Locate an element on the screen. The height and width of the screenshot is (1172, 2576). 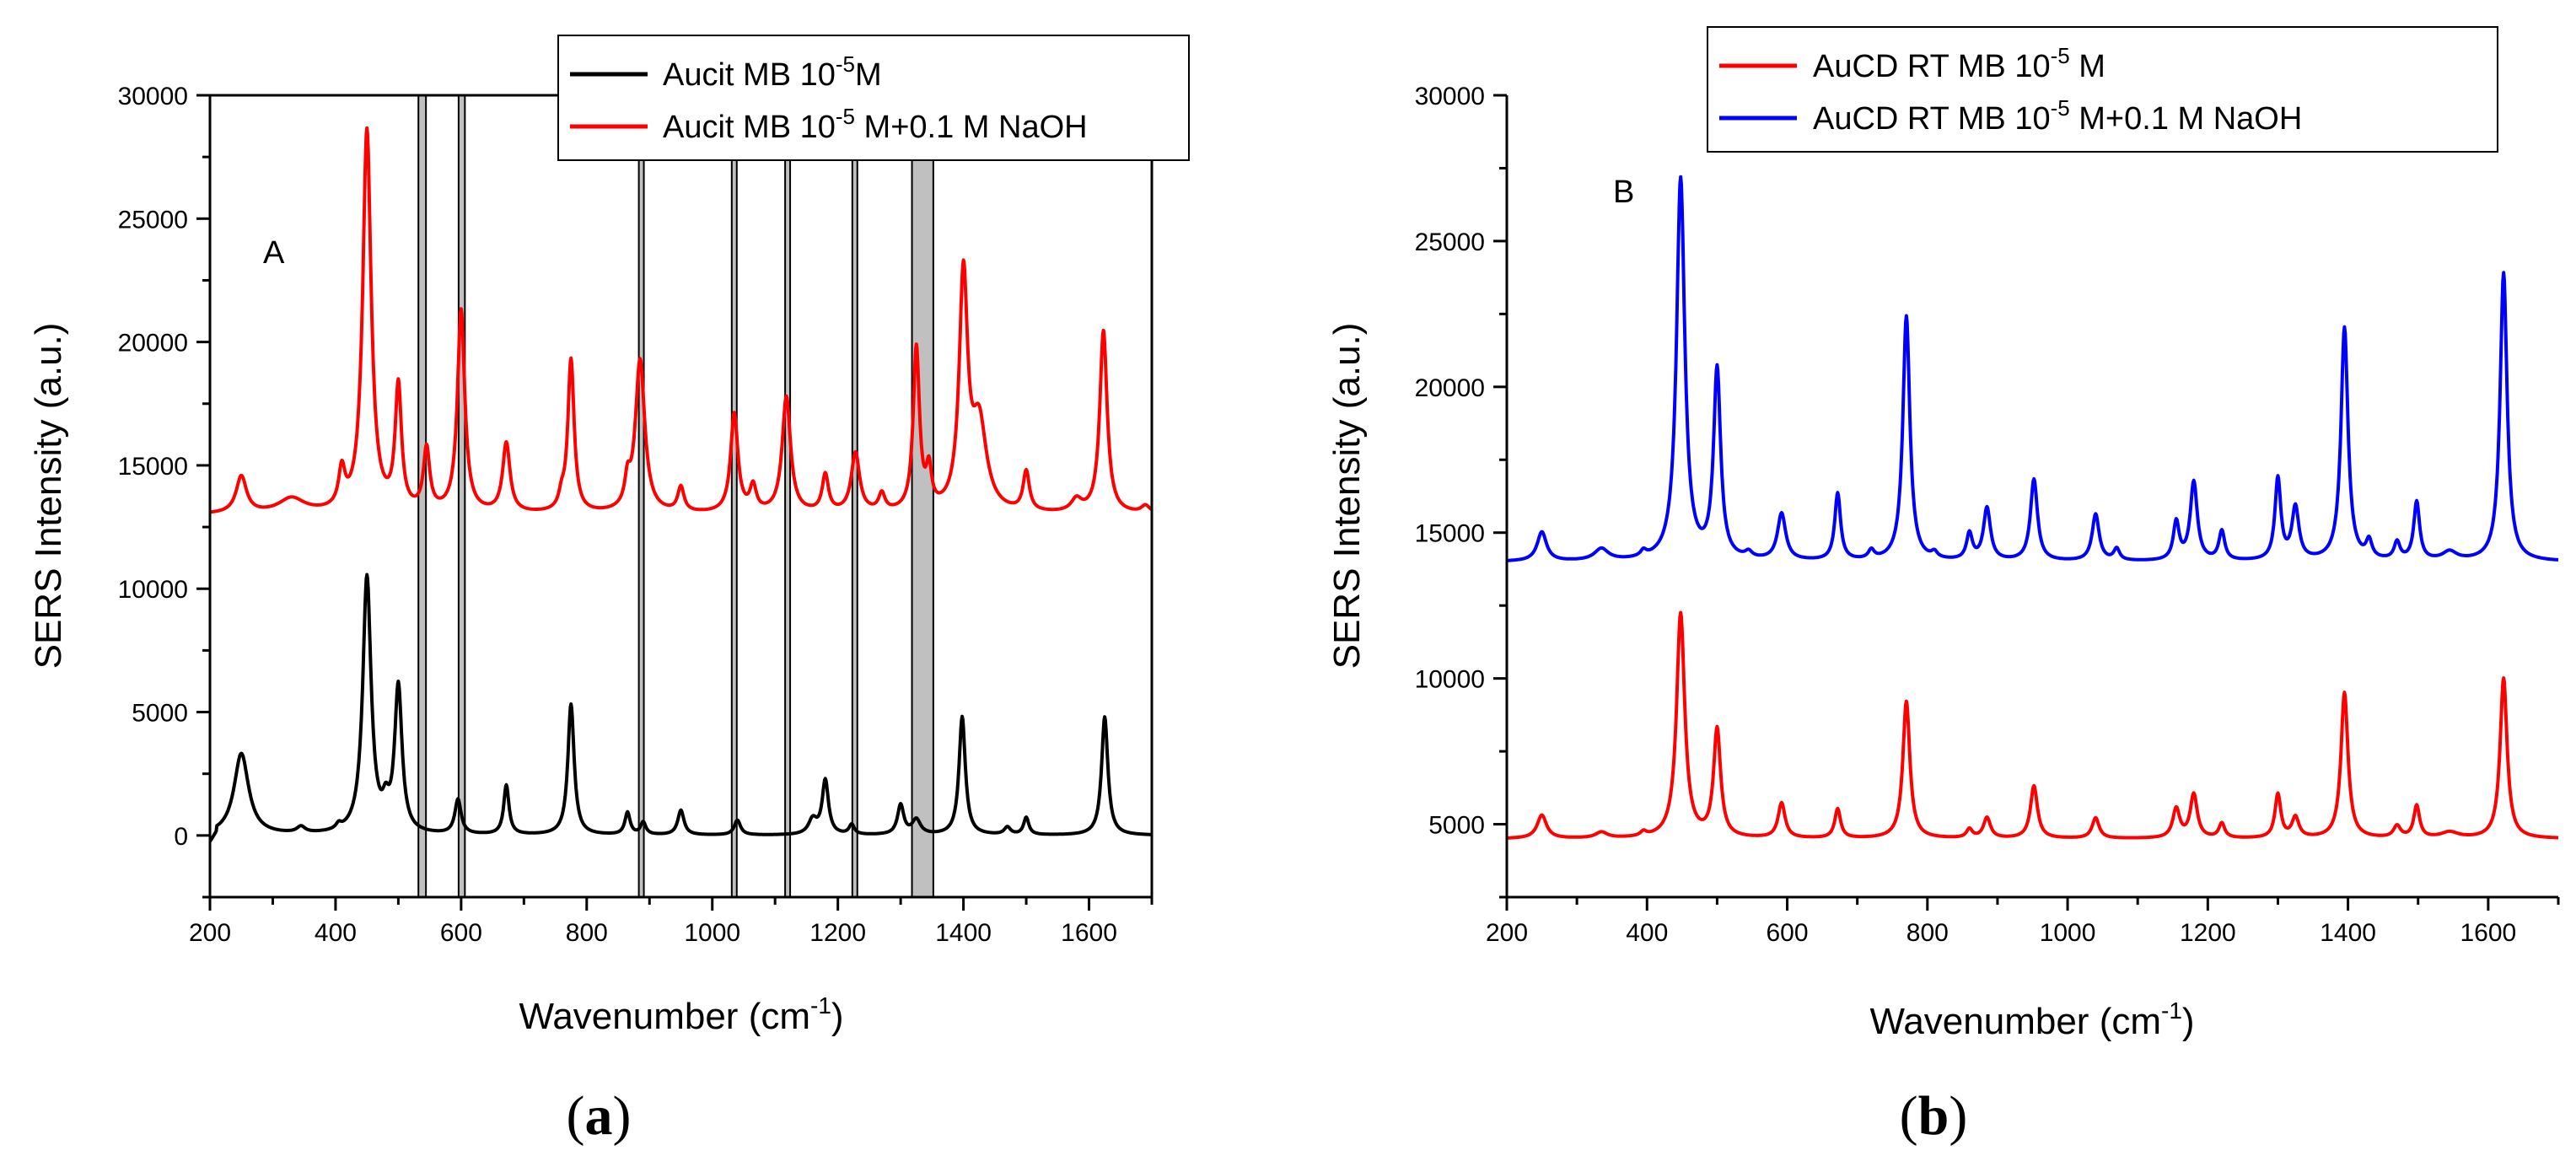
legend-entry-1: AuCD RT MB 10-5 M+0.1 M NaOH is located at coordinates (2057, 116).